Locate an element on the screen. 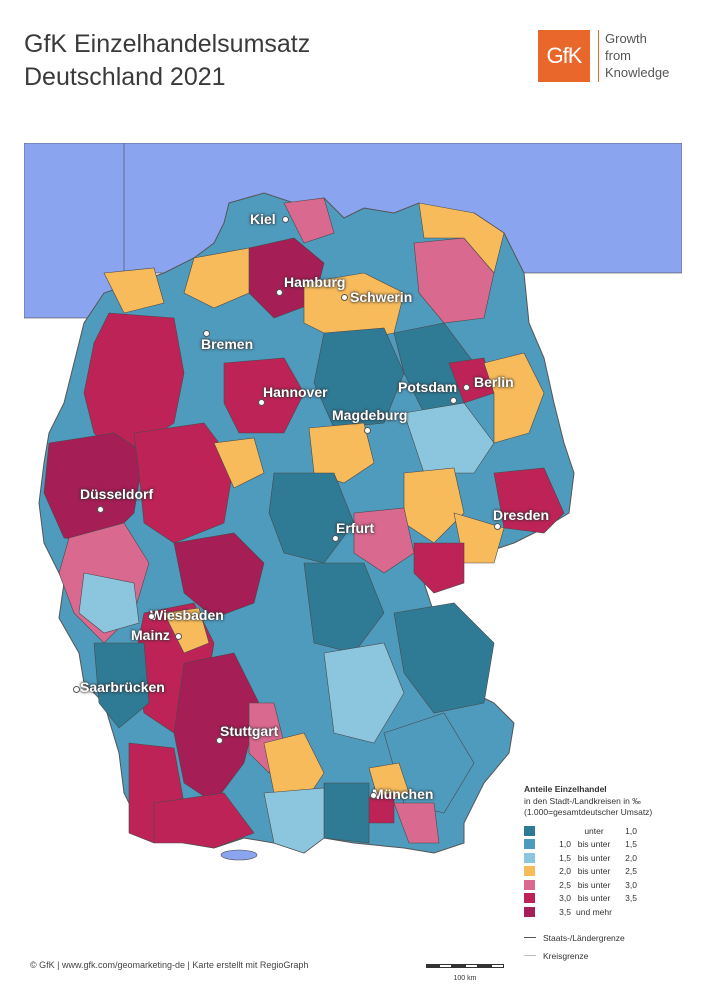 This screenshot has height=1000, width=705. legend-row: 1,5 bis unter 2,0 is located at coordinates (603, 858).